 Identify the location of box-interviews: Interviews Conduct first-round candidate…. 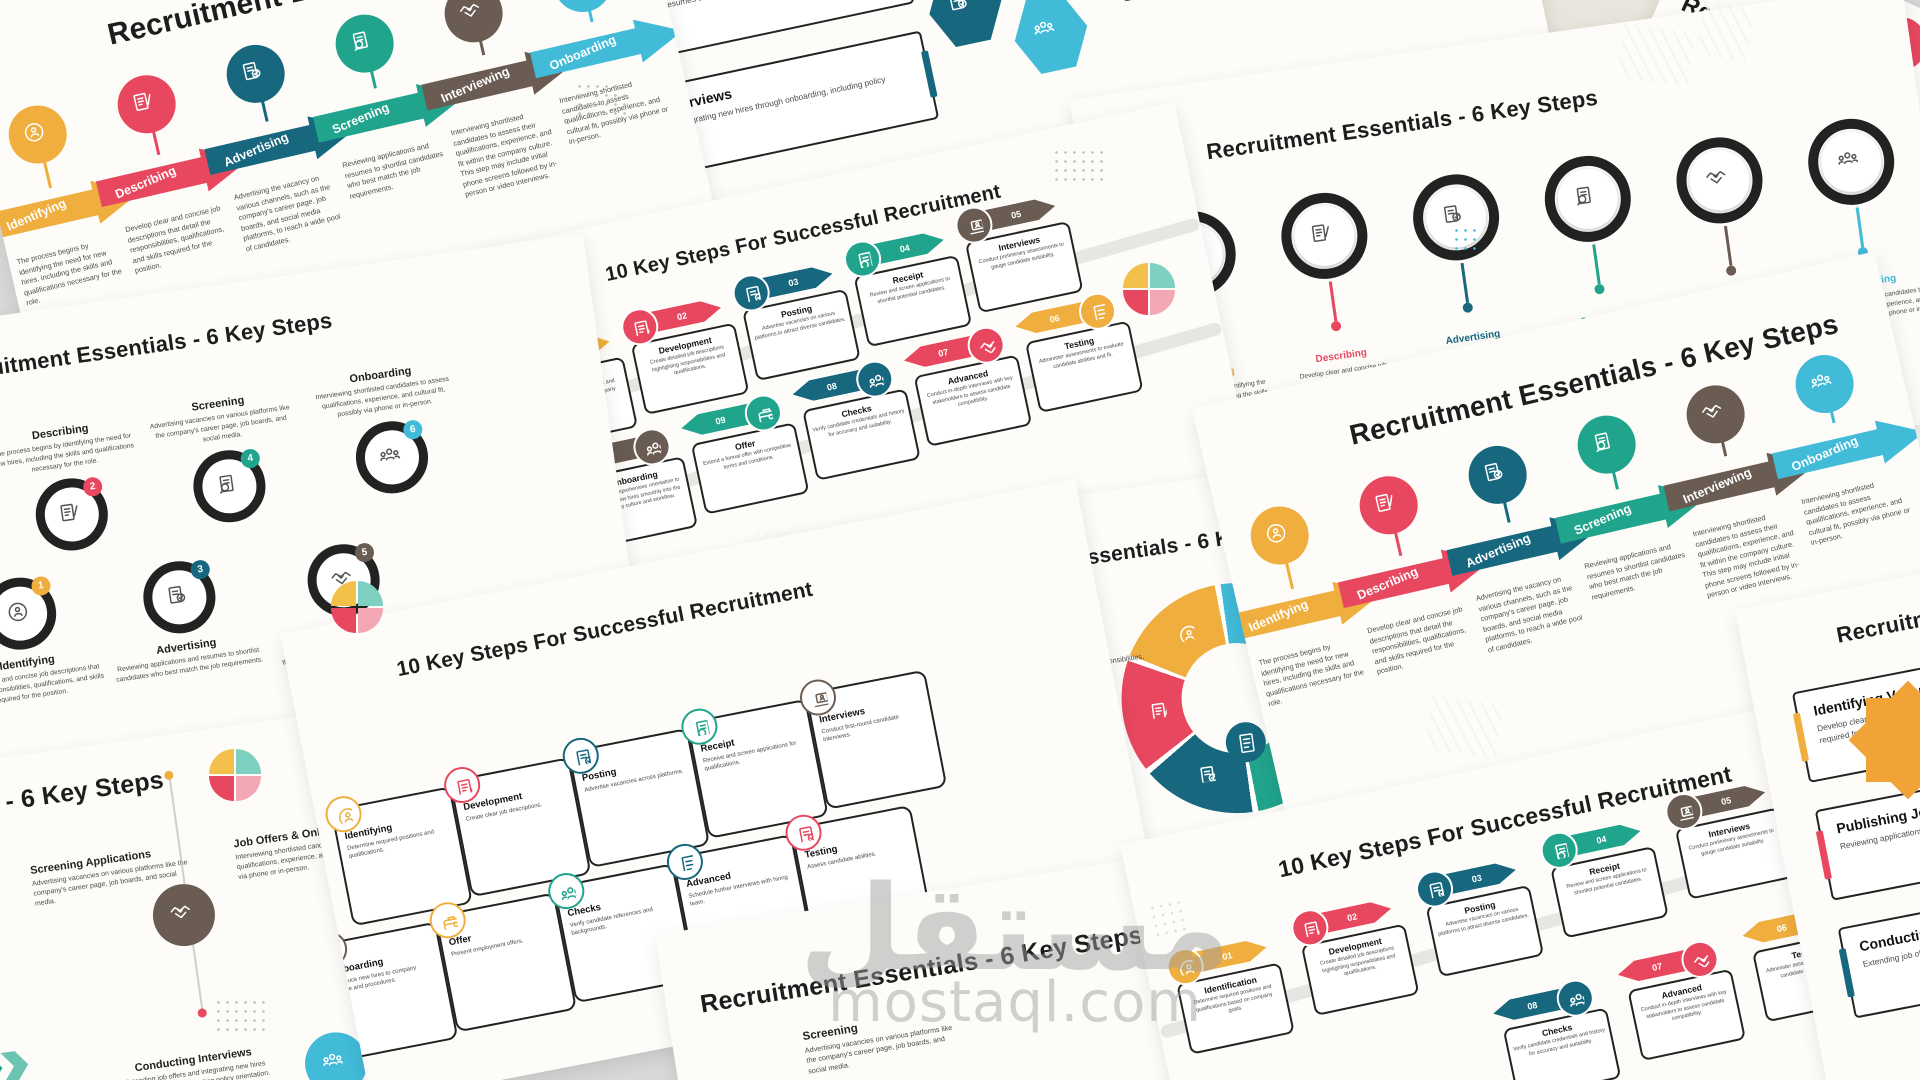
(872, 739).